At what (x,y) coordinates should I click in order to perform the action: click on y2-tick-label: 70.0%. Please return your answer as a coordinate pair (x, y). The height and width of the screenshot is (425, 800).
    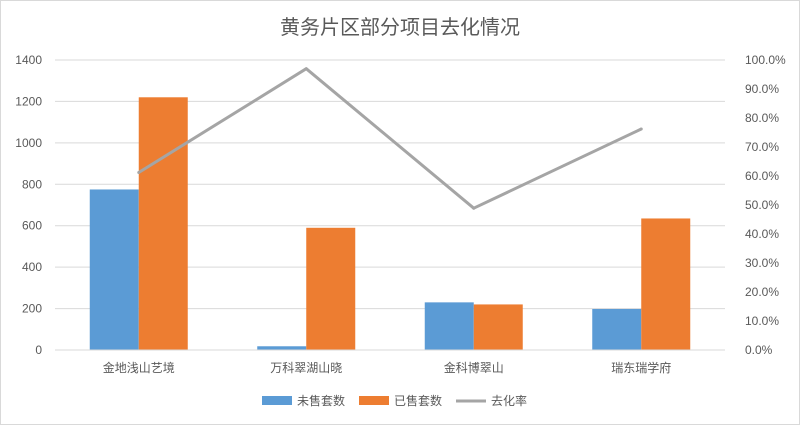
    Looking at the image, I should click on (762, 147).